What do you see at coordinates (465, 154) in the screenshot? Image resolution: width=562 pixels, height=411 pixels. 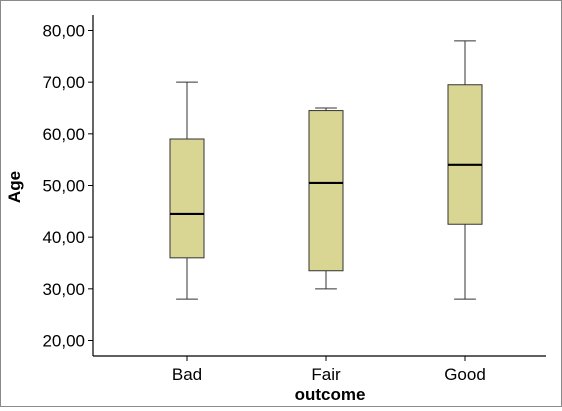 I see `box-good` at bounding box center [465, 154].